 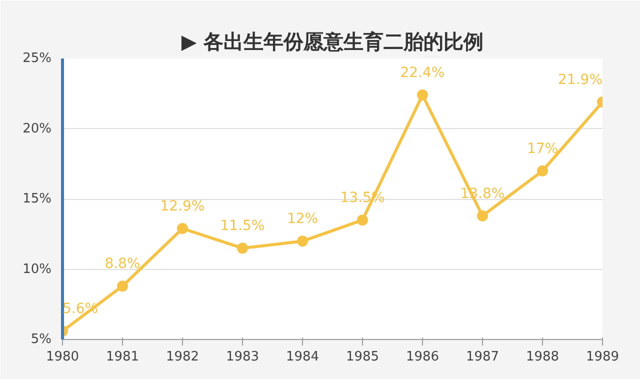 What do you see at coordinates (422, 73) in the screenshot?
I see `data-label: 22.4%` at bounding box center [422, 73].